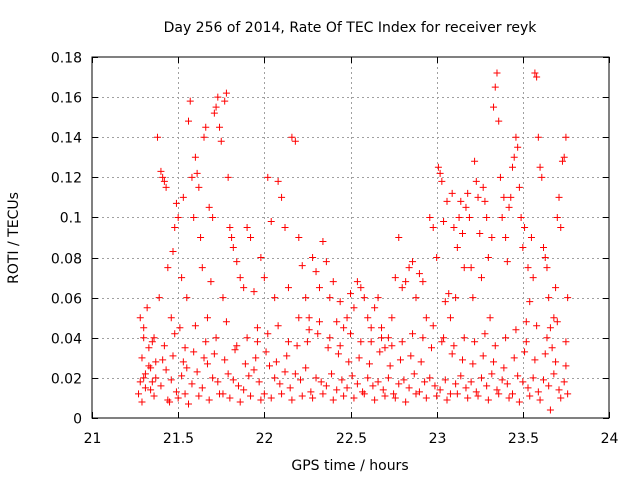  Describe the element at coordinates (349, 466) in the screenshot. I see `x-axis-label: GPS time / hours` at that location.